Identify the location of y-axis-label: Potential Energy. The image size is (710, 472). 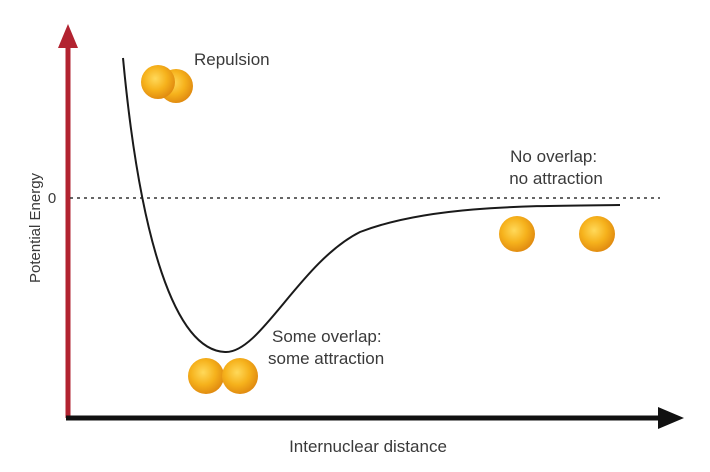
(35, 227).